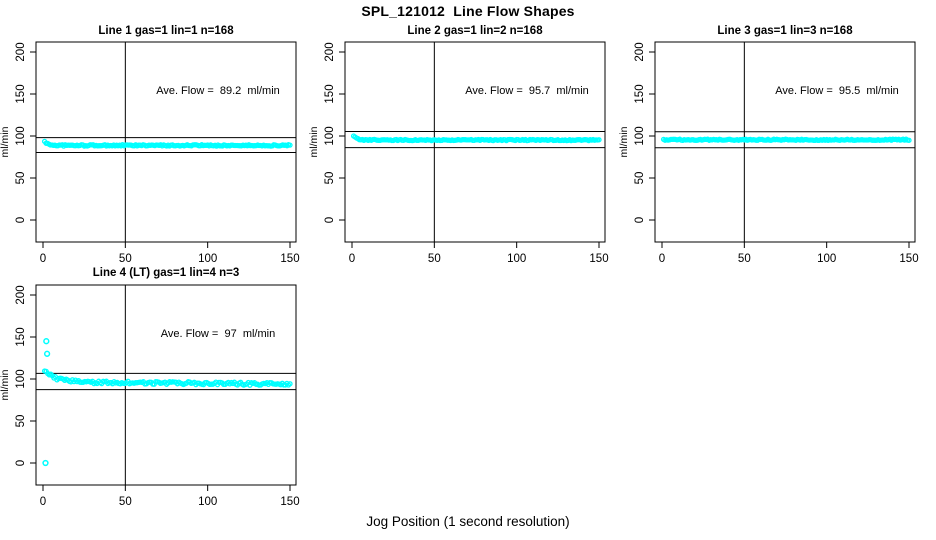  Describe the element at coordinates (785, 31) in the screenshot. I see `subplot-title-line3: Line 3 gas=1 lin=3 n=168` at that location.